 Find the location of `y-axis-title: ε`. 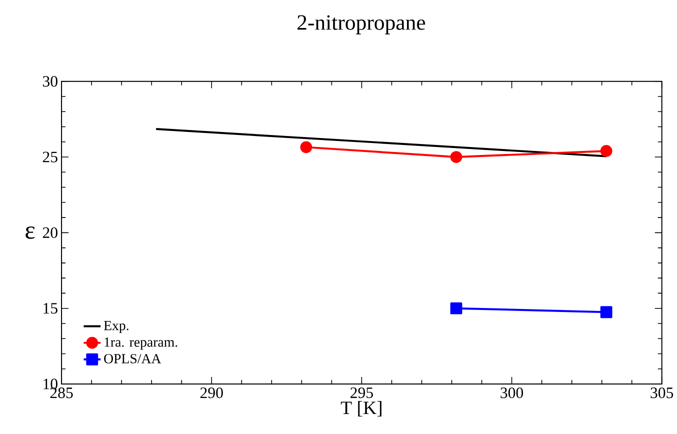

y-axis-title: ε is located at coordinates (30, 233).